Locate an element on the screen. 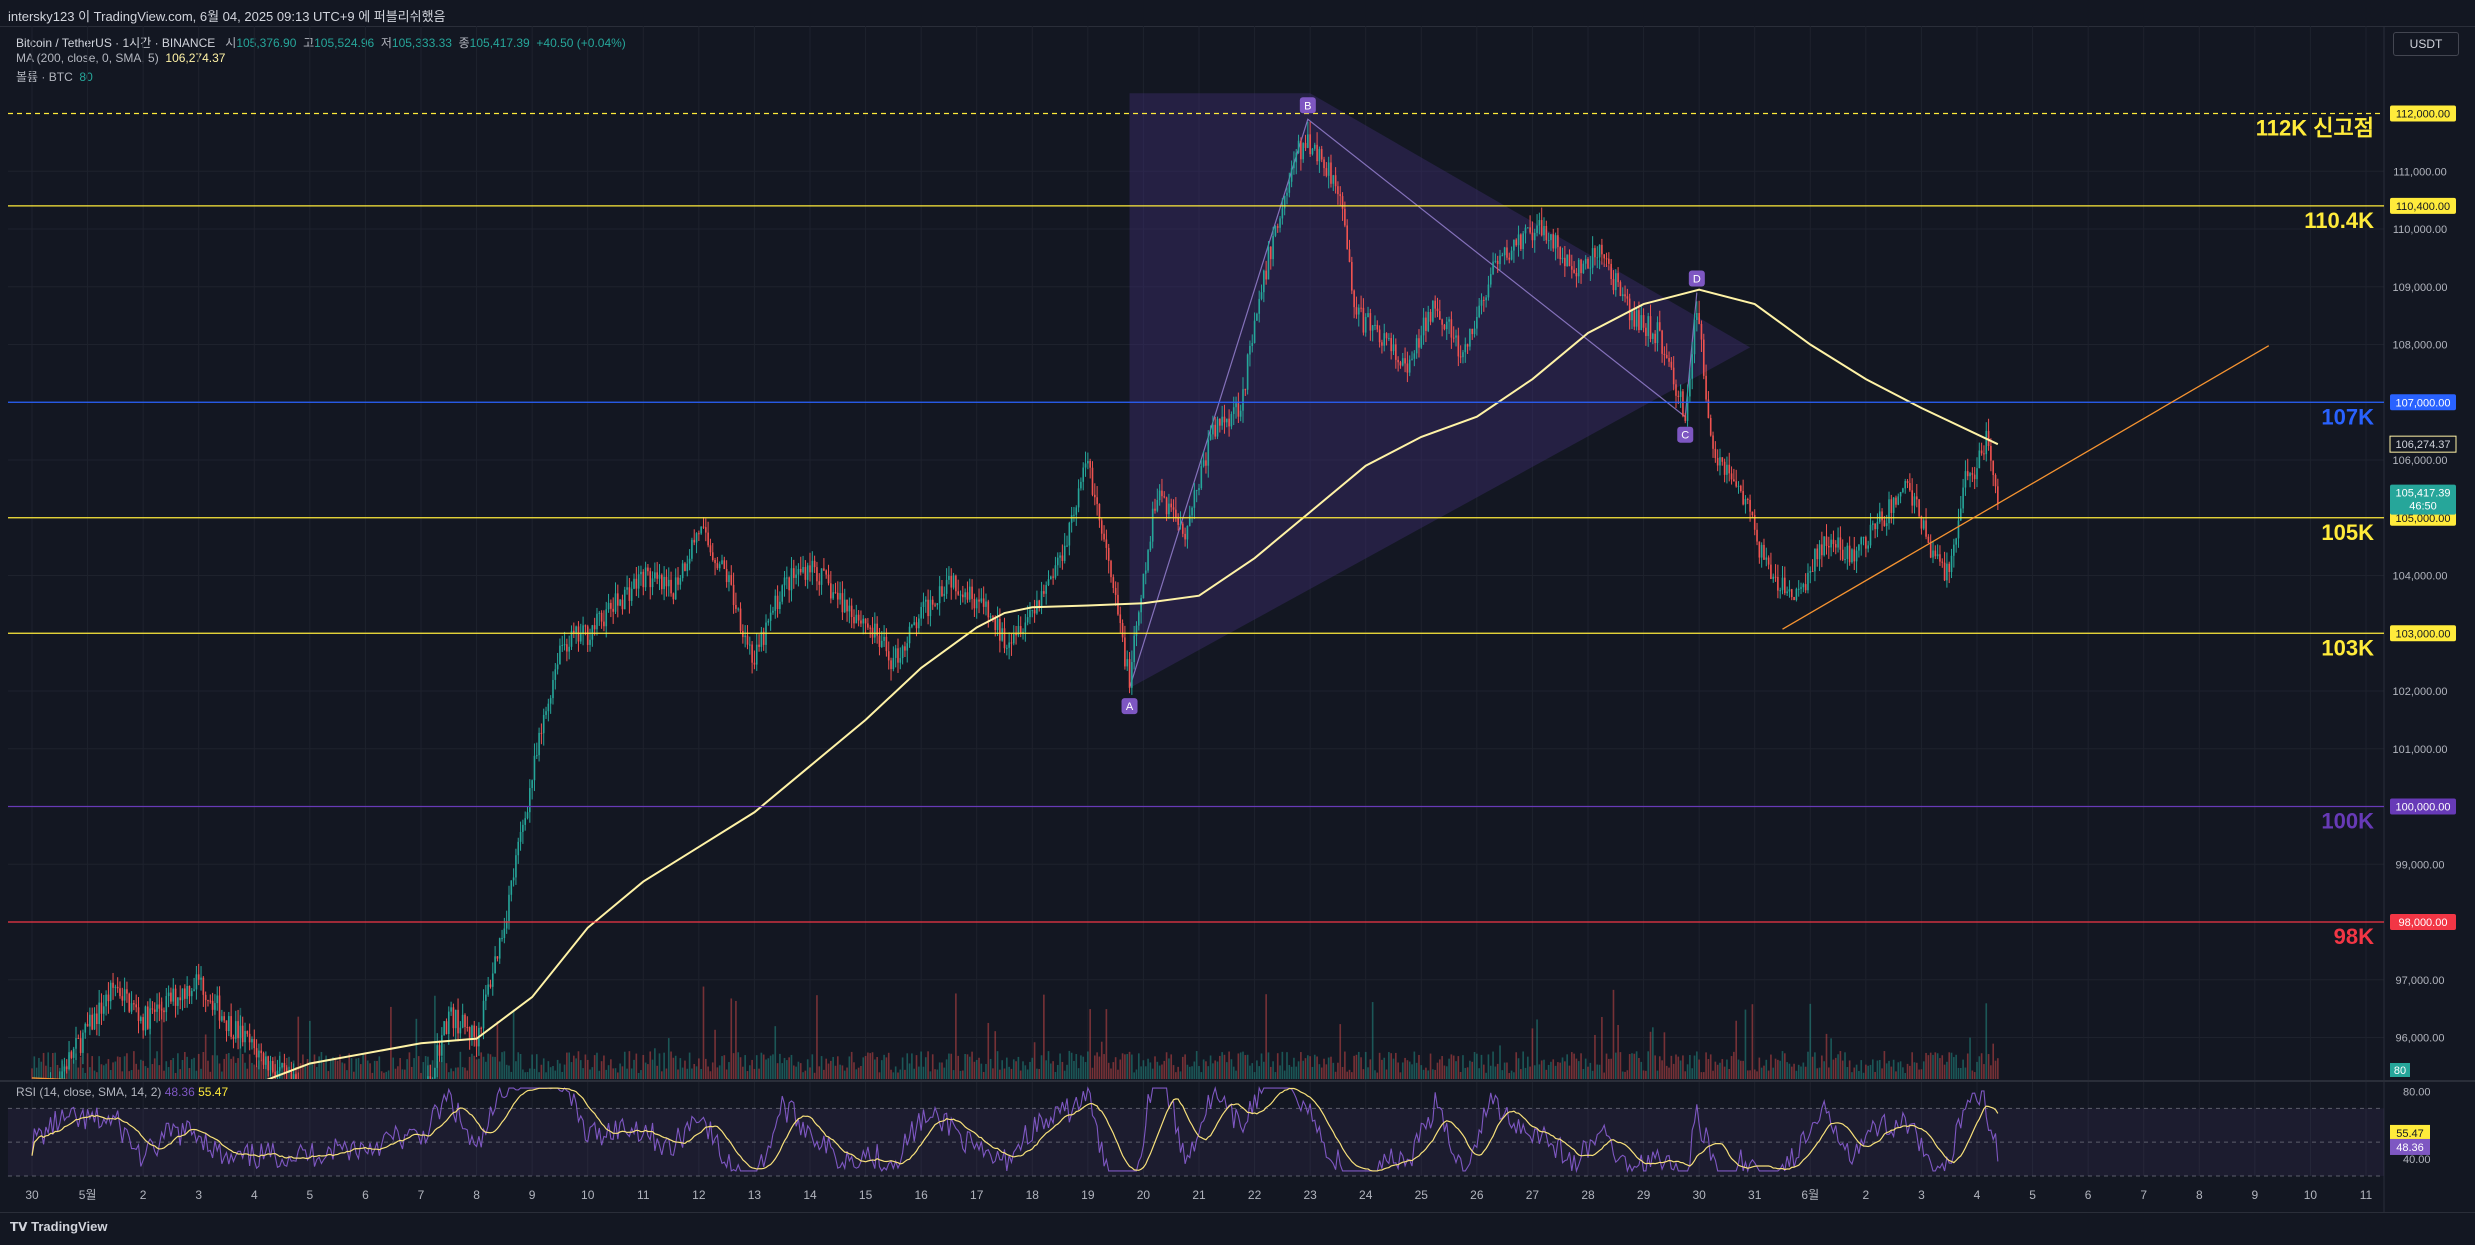  price-tick: 96,000.00 is located at coordinates (2420, 1039).